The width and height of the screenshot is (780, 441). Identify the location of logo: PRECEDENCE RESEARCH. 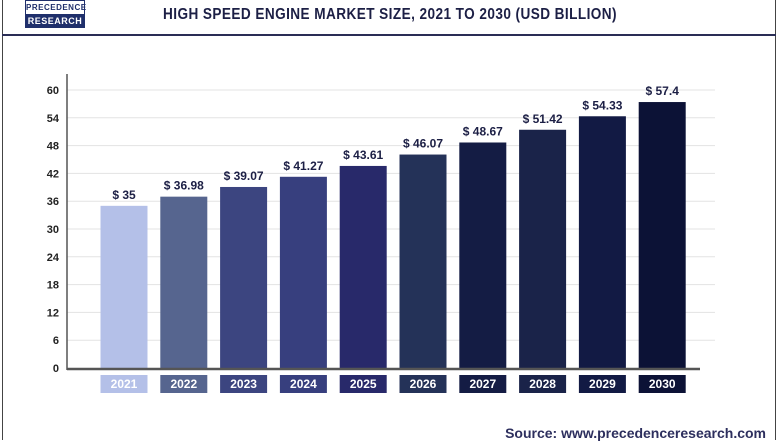
(55, 14).